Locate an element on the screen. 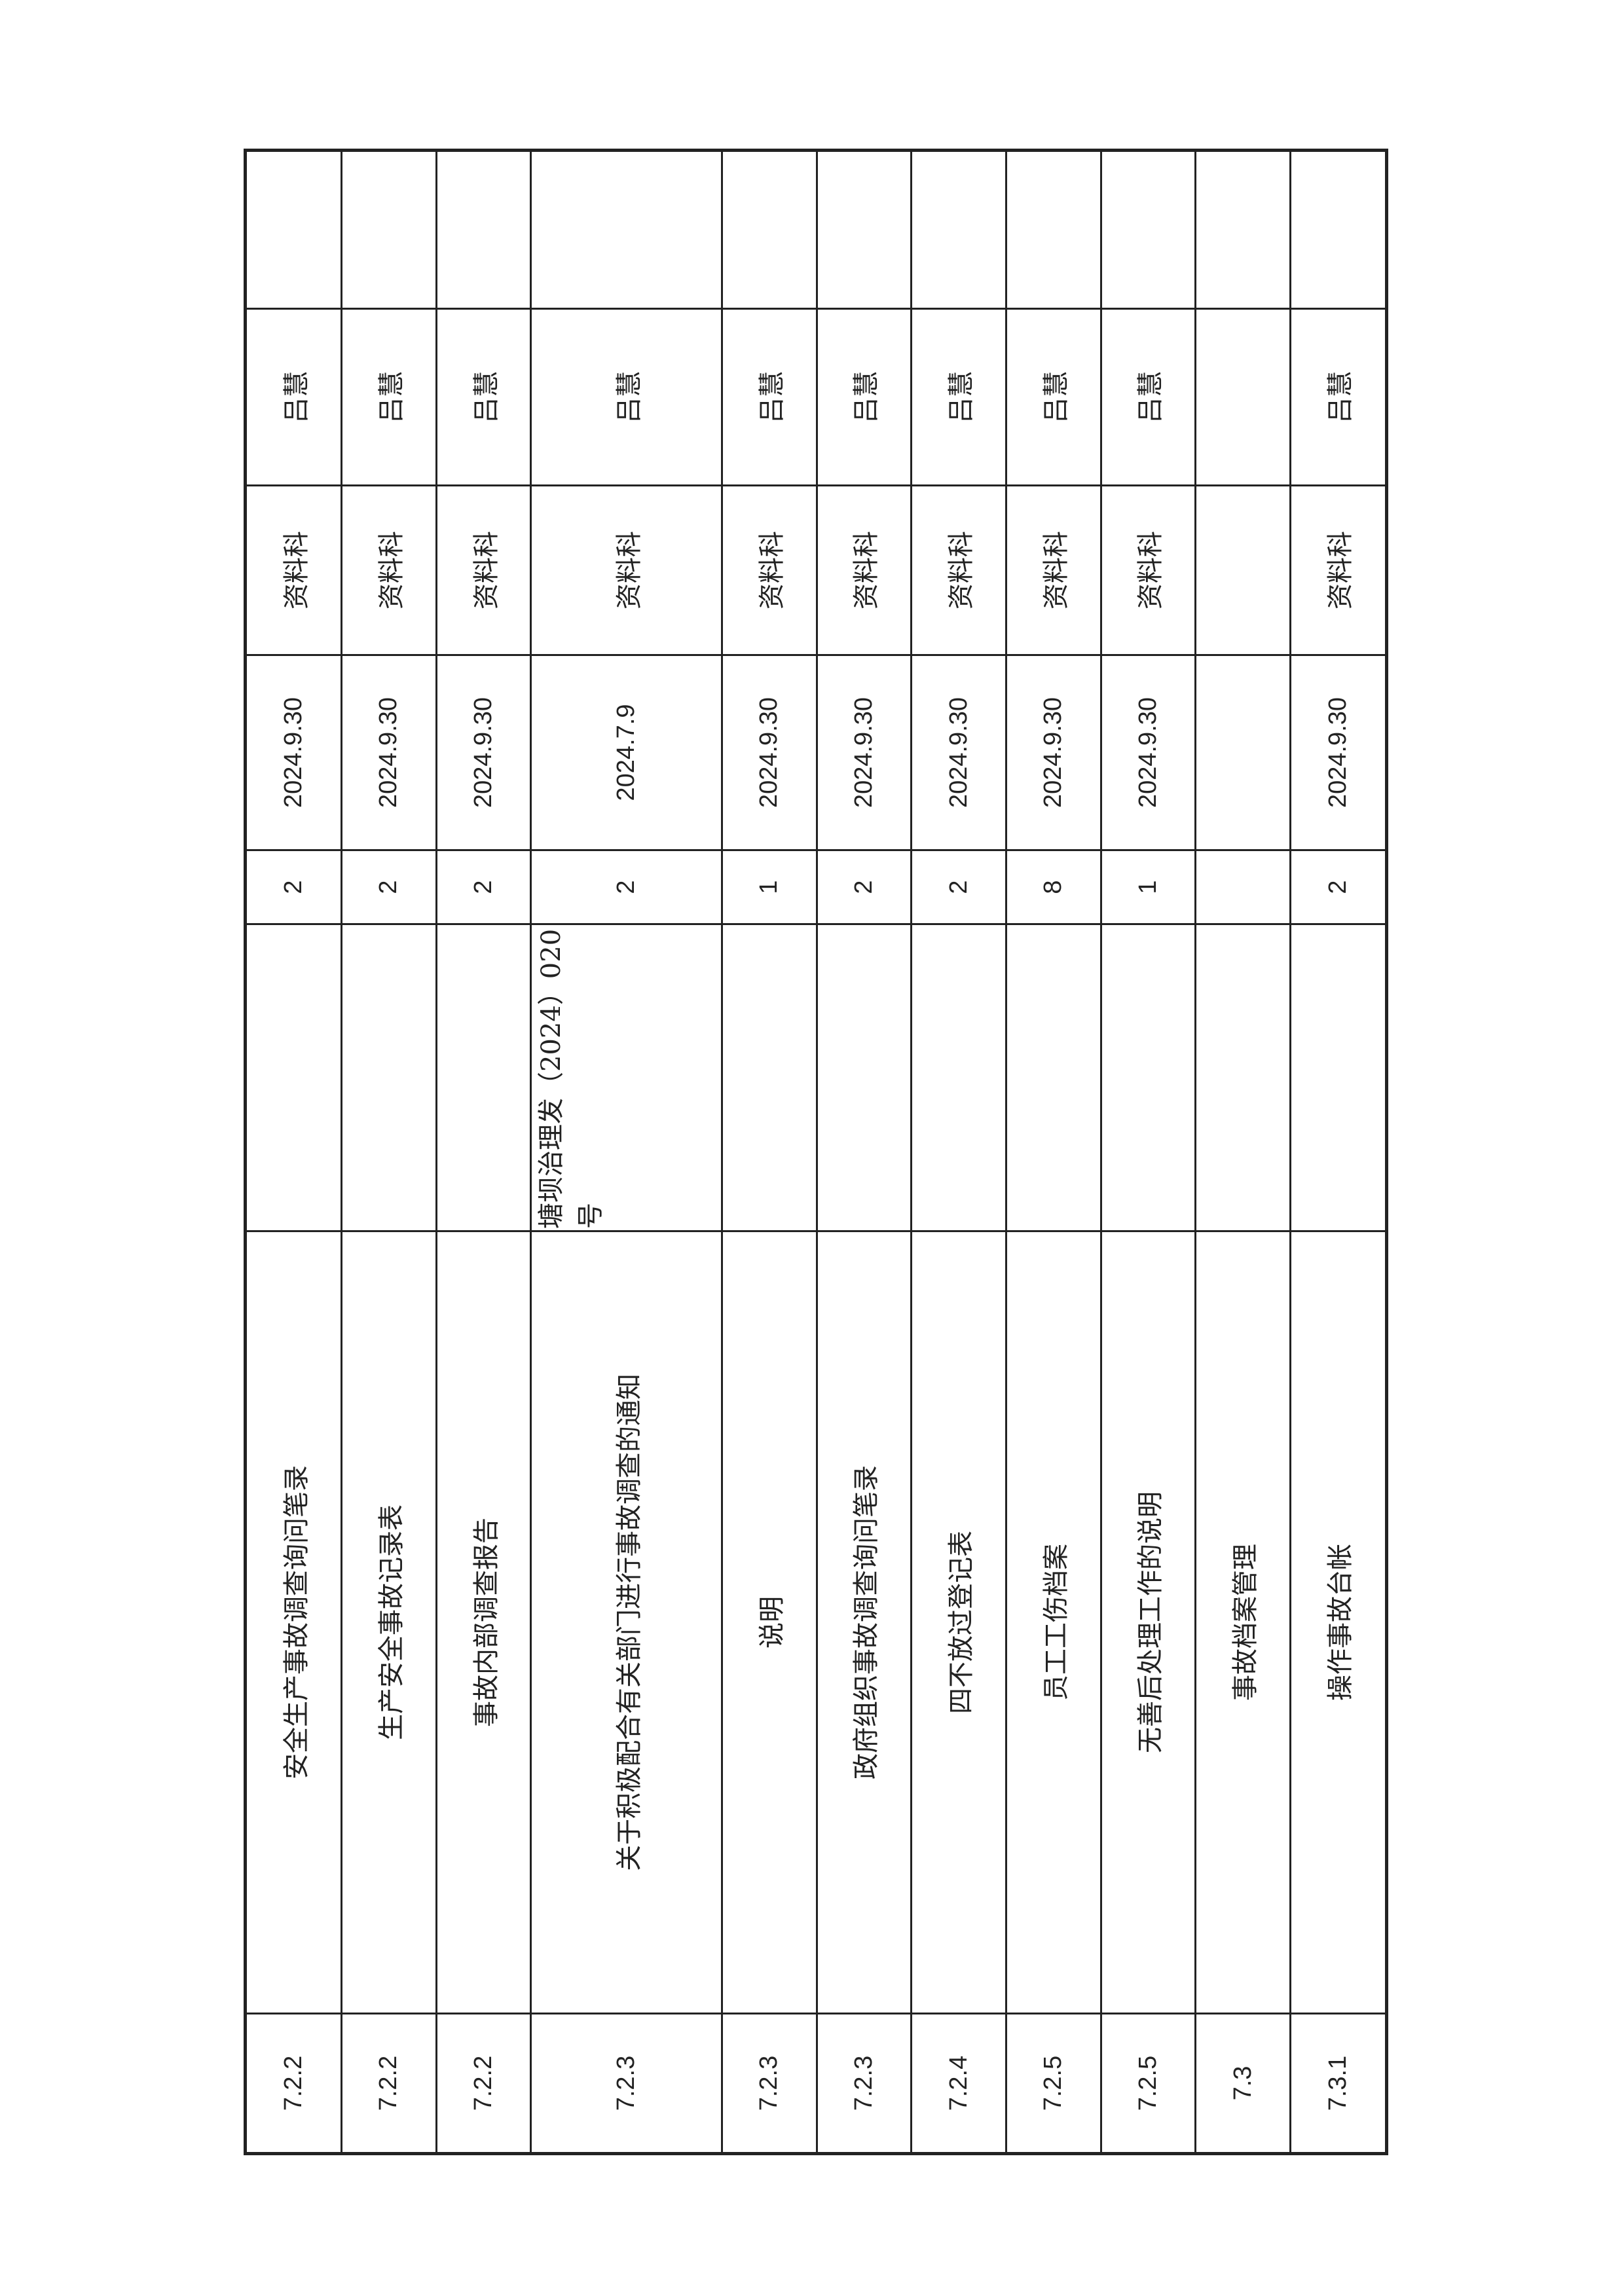 This screenshot has width=1624, height=2296. section-cell: 7.3.1 is located at coordinates (1338, 2083).